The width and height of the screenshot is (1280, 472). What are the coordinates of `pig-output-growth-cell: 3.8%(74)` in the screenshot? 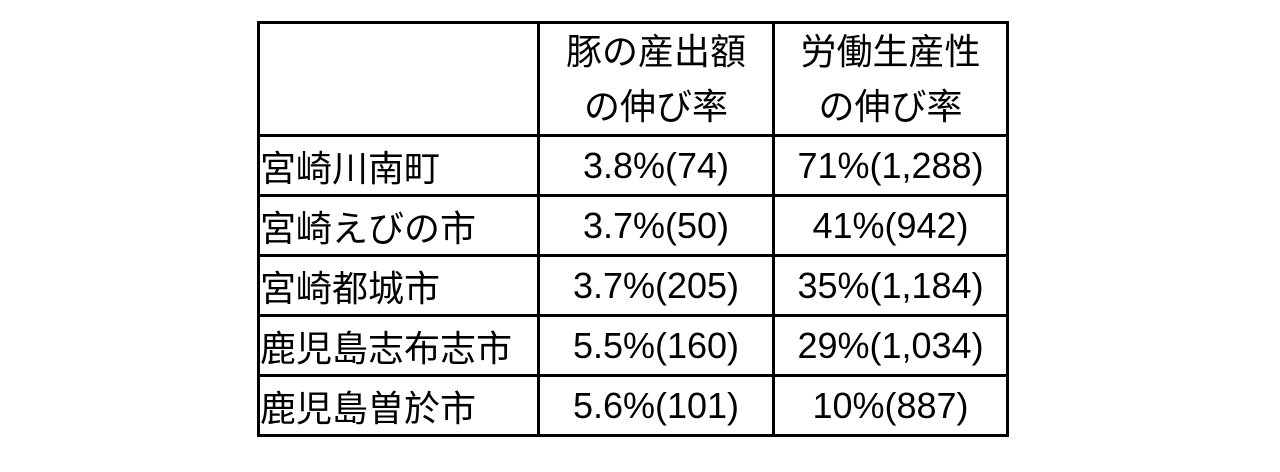 It's located at (656, 165).